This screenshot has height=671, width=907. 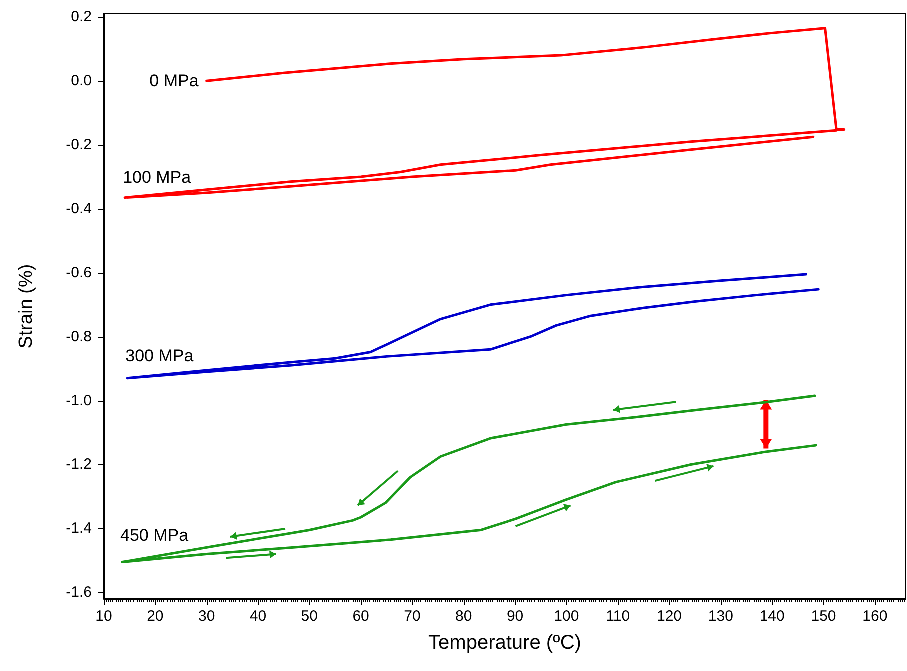 What do you see at coordinates (669, 616) in the screenshot?
I see `x-tick-label: 120` at bounding box center [669, 616].